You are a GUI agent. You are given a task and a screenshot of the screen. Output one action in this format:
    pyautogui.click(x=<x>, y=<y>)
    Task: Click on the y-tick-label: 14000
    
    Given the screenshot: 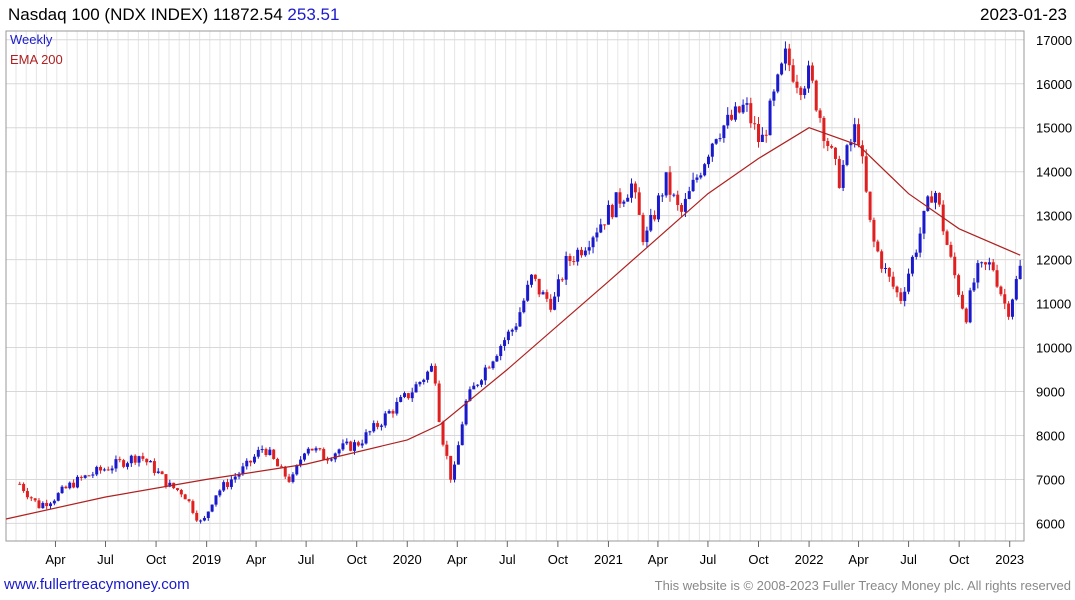 What is the action you would take?
    pyautogui.click(x=1054, y=172)
    